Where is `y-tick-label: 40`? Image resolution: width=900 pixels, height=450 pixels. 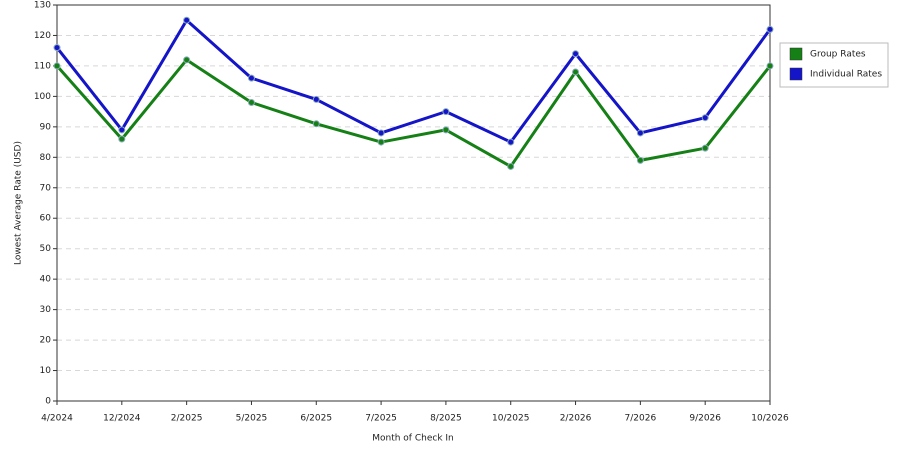
y-tick-label: 40 is located at coordinates (46, 280).